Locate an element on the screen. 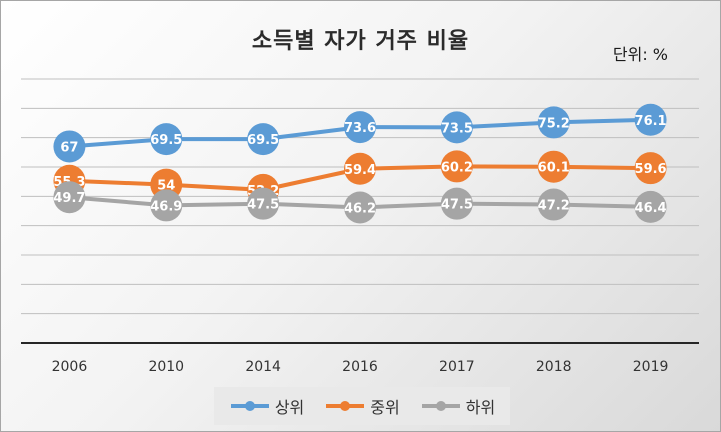  chart-legend: 상위 중위 하위 is located at coordinates (362, 406).